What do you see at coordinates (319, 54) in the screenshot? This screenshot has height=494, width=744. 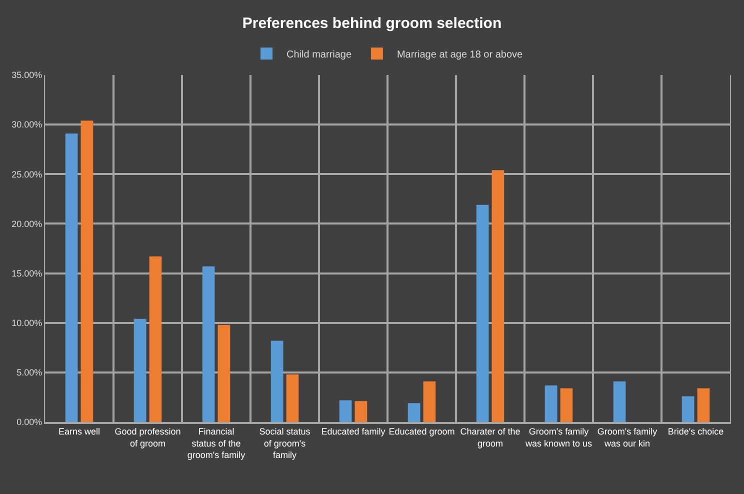 I see `legend-label: Child marriage` at bounding box center [319, 54].